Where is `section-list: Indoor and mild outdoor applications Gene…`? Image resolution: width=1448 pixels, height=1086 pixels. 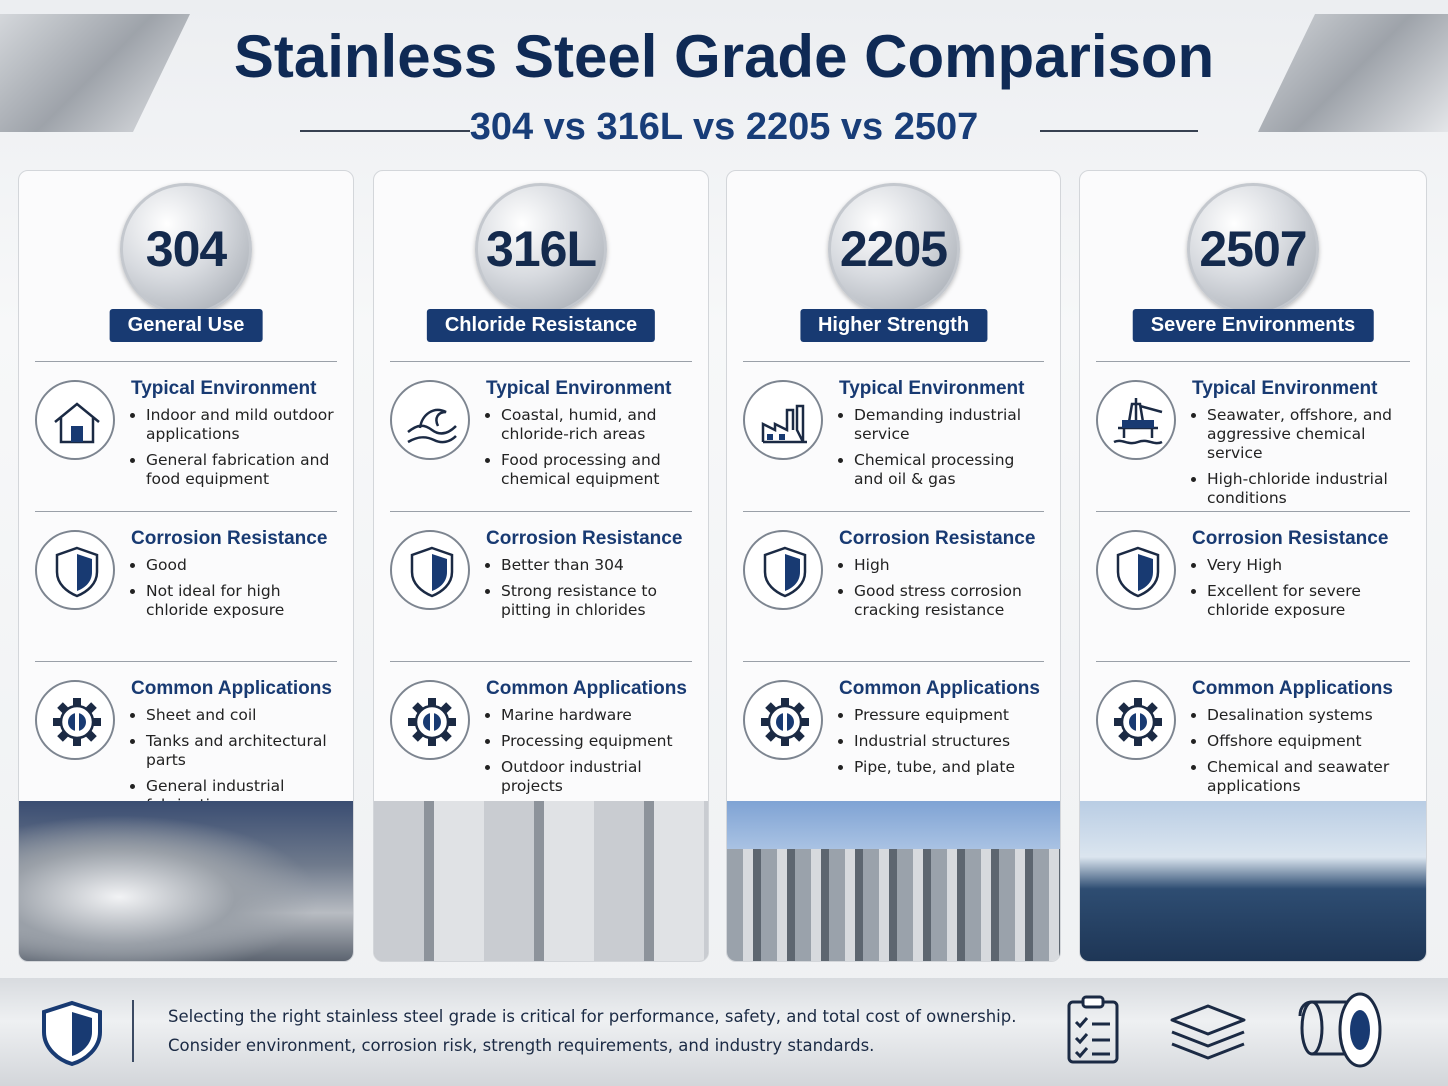
section-list: Indoor and mild outdoor applications Gene… is located at coordinates (234, 451).